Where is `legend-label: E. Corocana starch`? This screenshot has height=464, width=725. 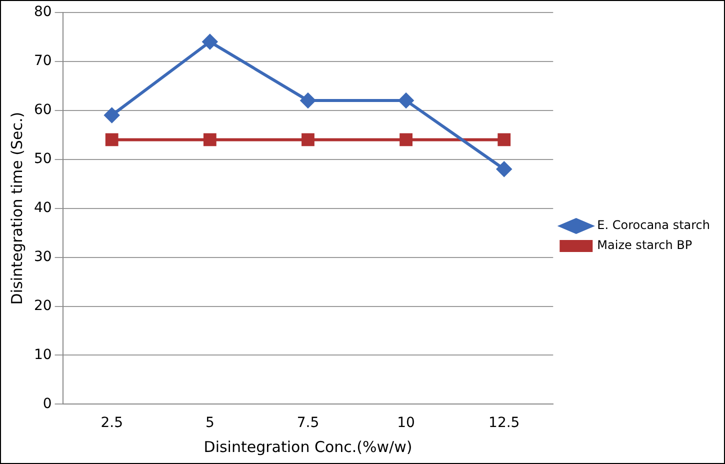 legend-label: E. Corocana starch is located at coordinates (653, 225).